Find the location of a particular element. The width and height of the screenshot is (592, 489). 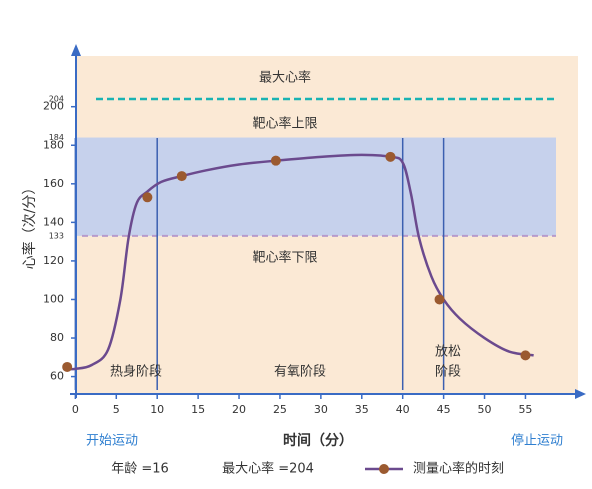

max-hr-label: 最大心率 is located at coordinates (285, 78).